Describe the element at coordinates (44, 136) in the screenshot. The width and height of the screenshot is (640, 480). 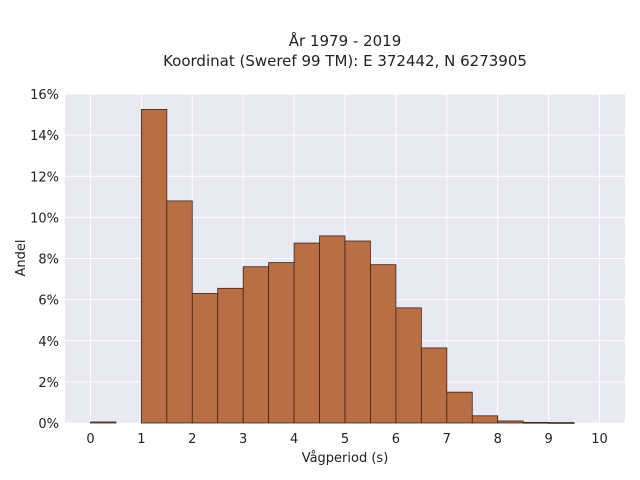
I see `y-tick-label: 14%` at that location.